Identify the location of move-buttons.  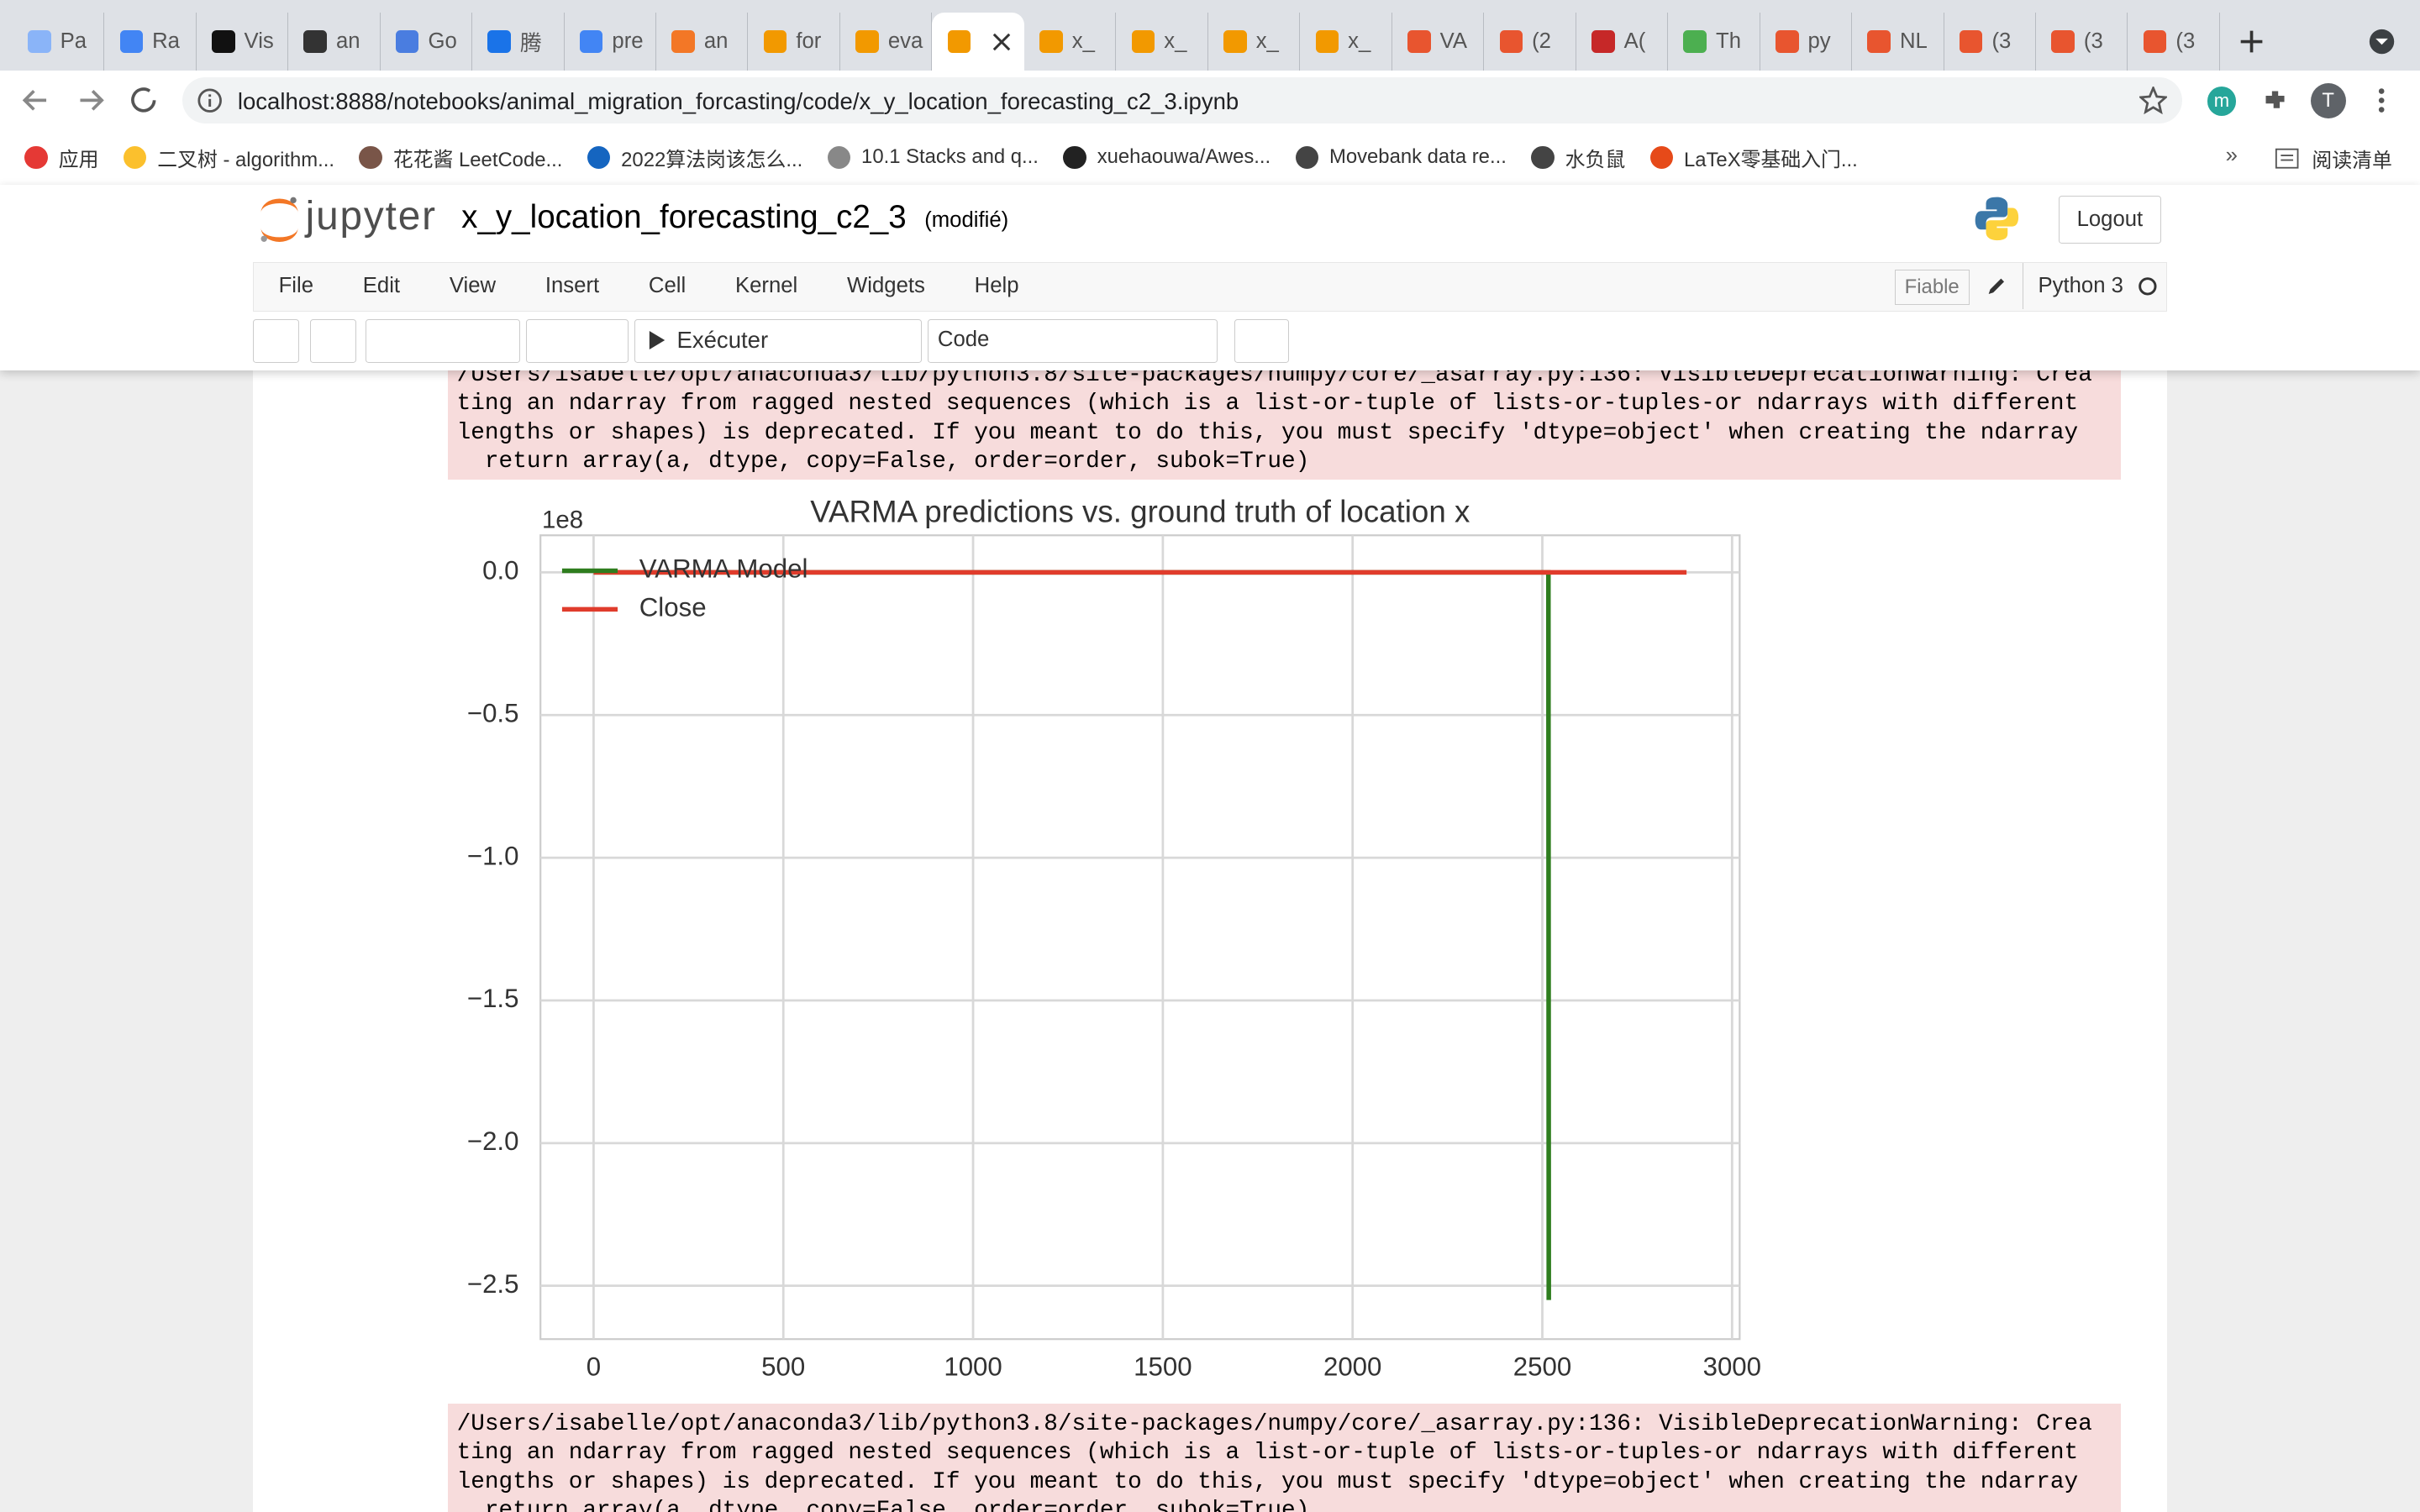
(577, 341).